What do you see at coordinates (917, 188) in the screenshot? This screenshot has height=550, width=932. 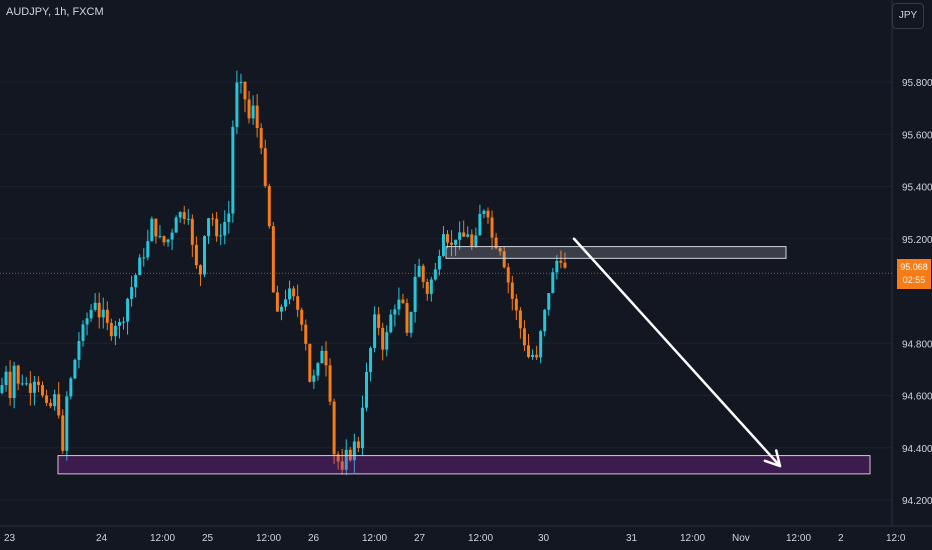 I see `y-tick-label: 95.400` at bounding box center [917, 188].